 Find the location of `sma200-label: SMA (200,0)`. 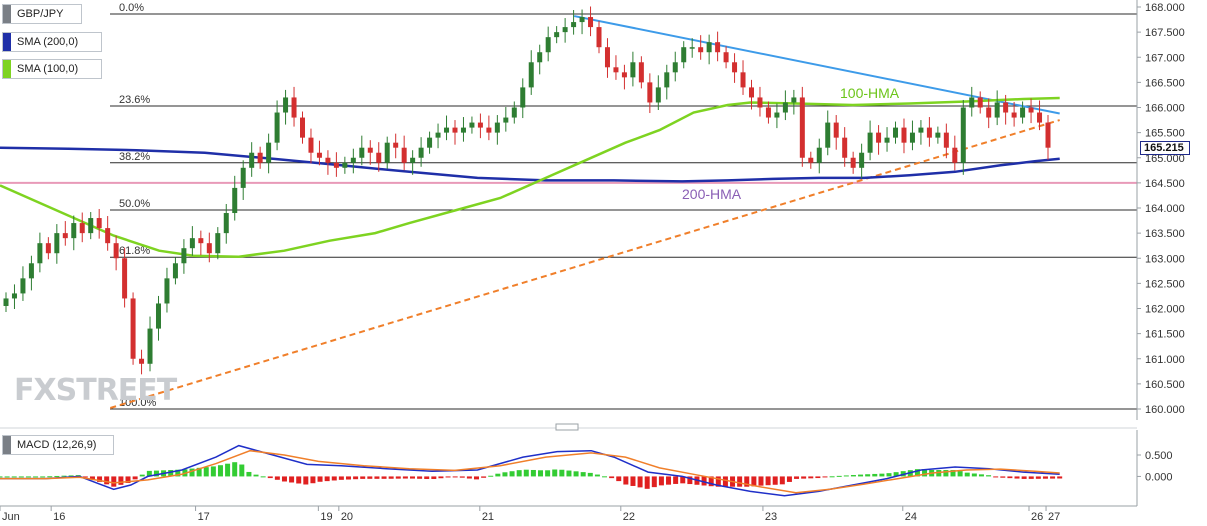

sma200-label: SMA (200,0) is located at coordinates (48, 42).